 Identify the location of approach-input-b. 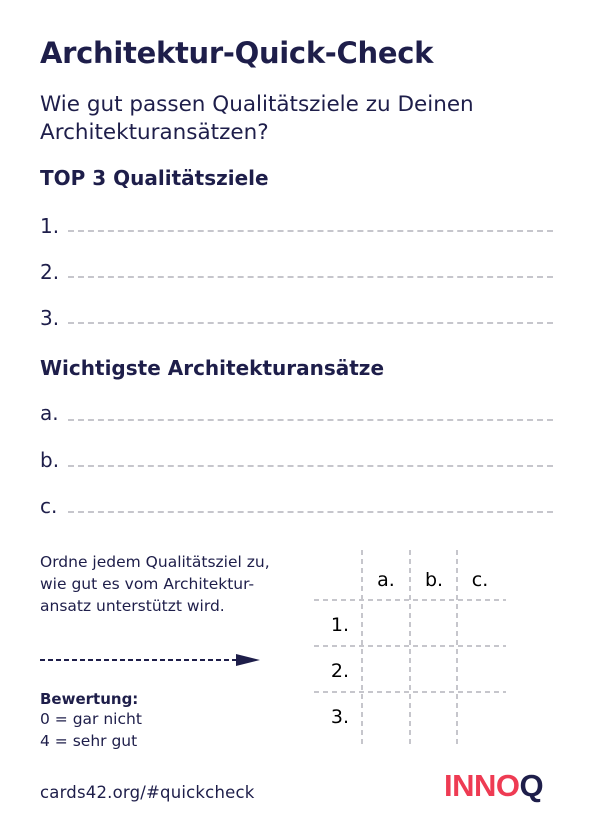
(310, 466).